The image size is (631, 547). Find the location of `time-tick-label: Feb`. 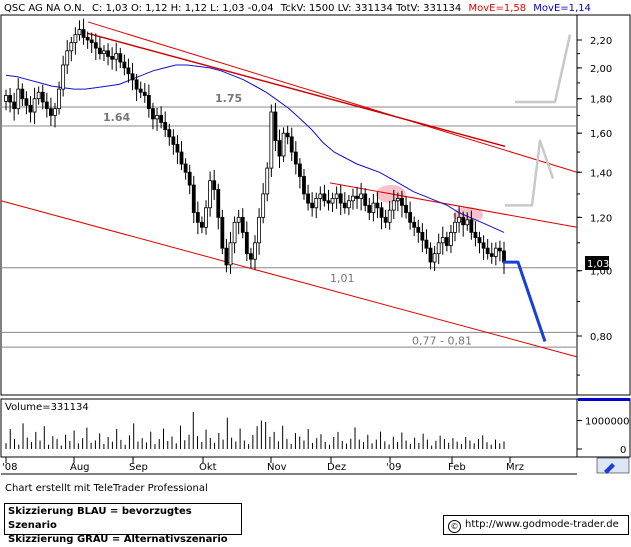

time-tick-label: Feb is located at coordinates (457, 467).